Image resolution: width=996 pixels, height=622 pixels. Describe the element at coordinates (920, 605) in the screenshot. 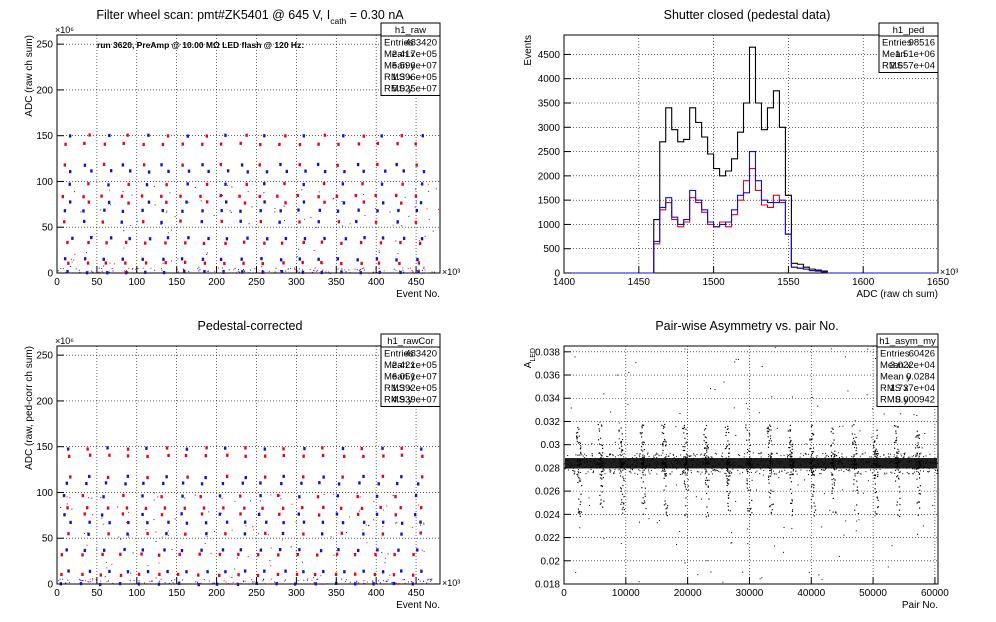

I see `x-axis-label: Pair No.` at that location.